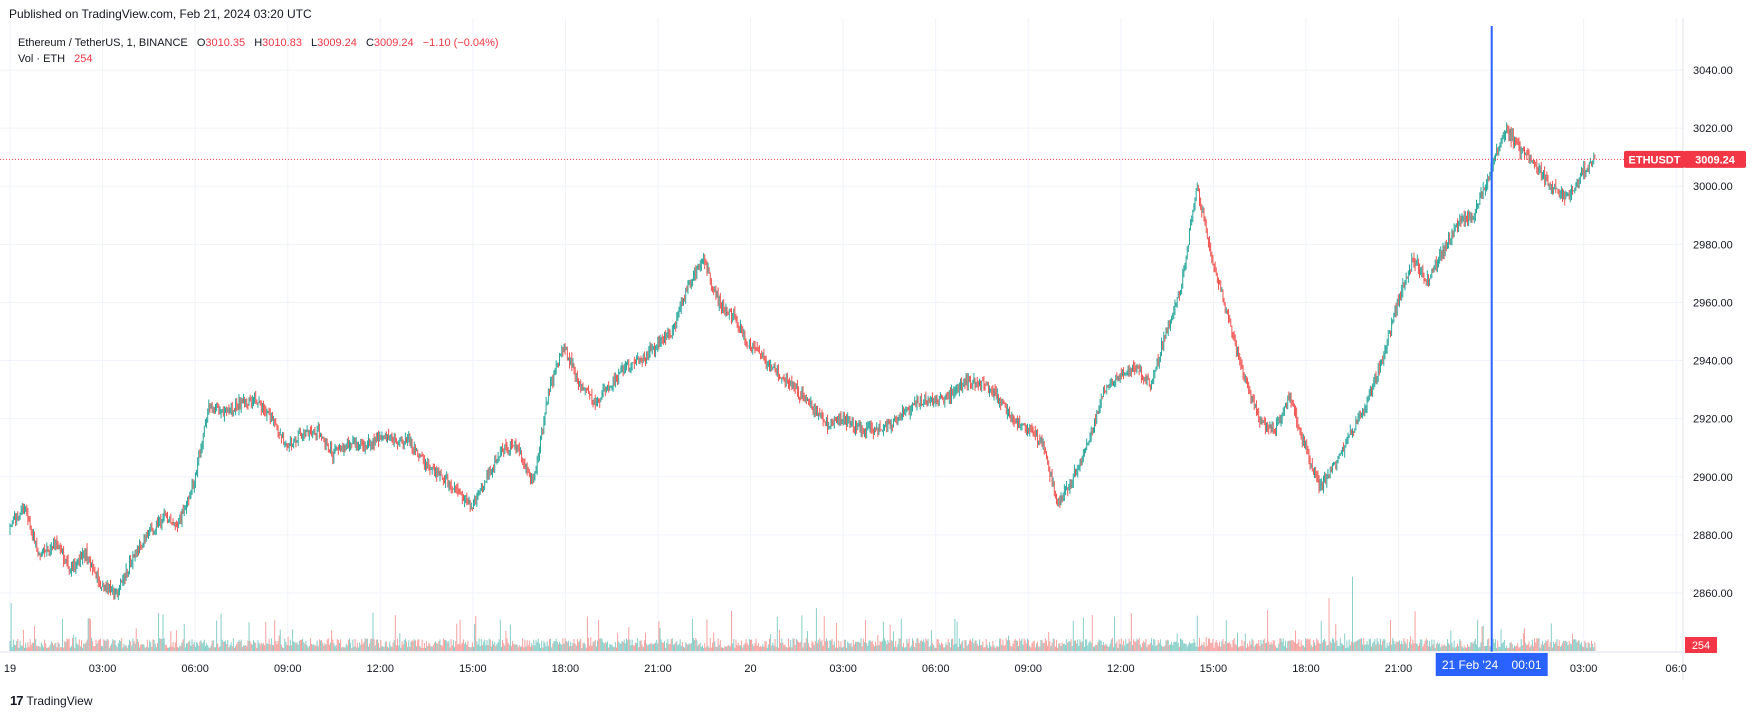 The height and width of the screenshot is (716, 1755). Describe the element at coordinates (1584, 669) in the screenshot. I see `time-tick-label: 03:00` at that location.